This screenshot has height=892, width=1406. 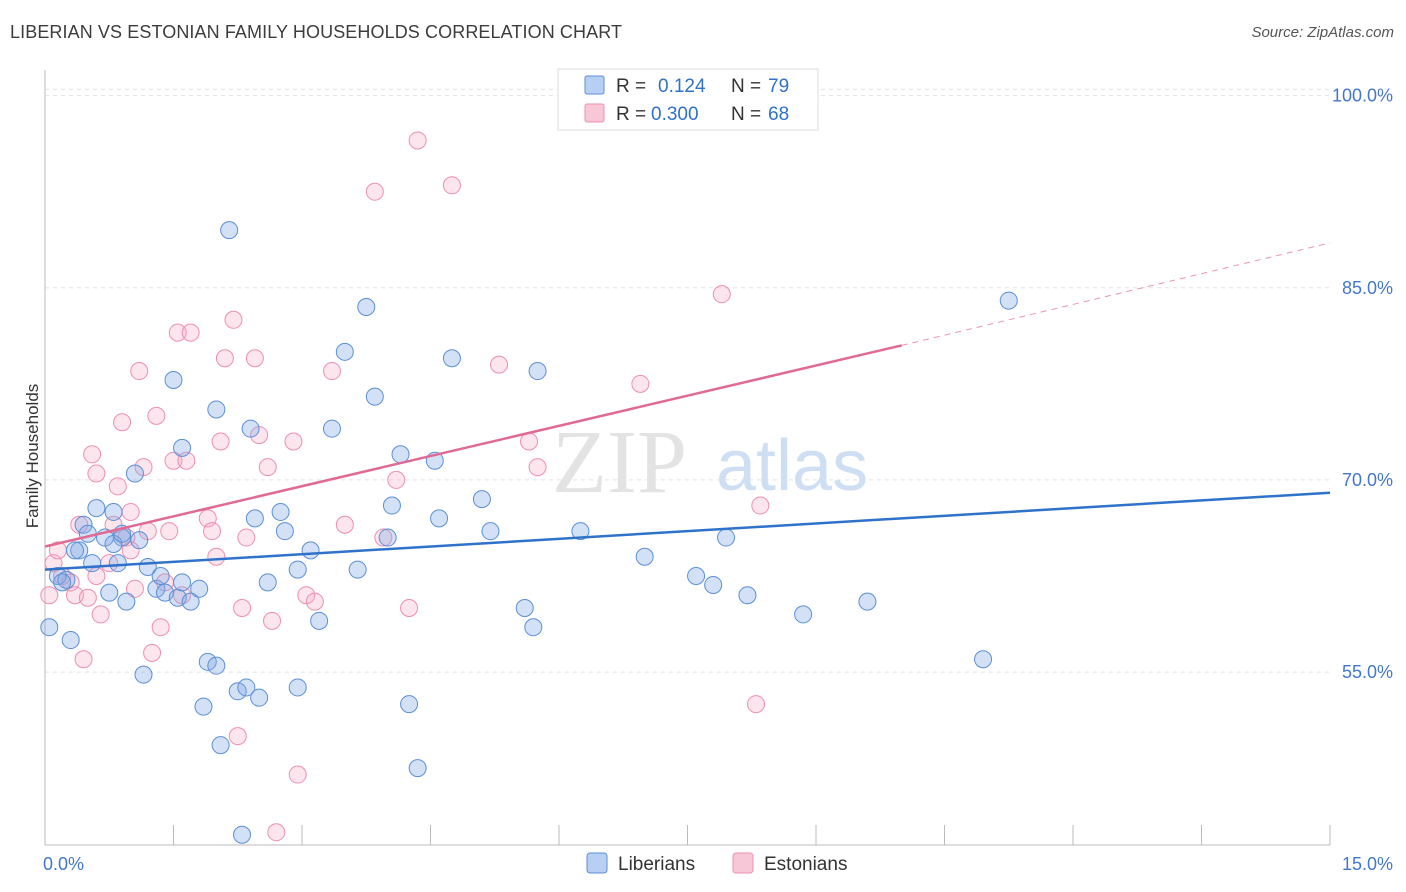 What do you see at coordinates (778, 114) in the screenshot?
I see `legend-n-value-2: 68` at bounding box center [778, 114].